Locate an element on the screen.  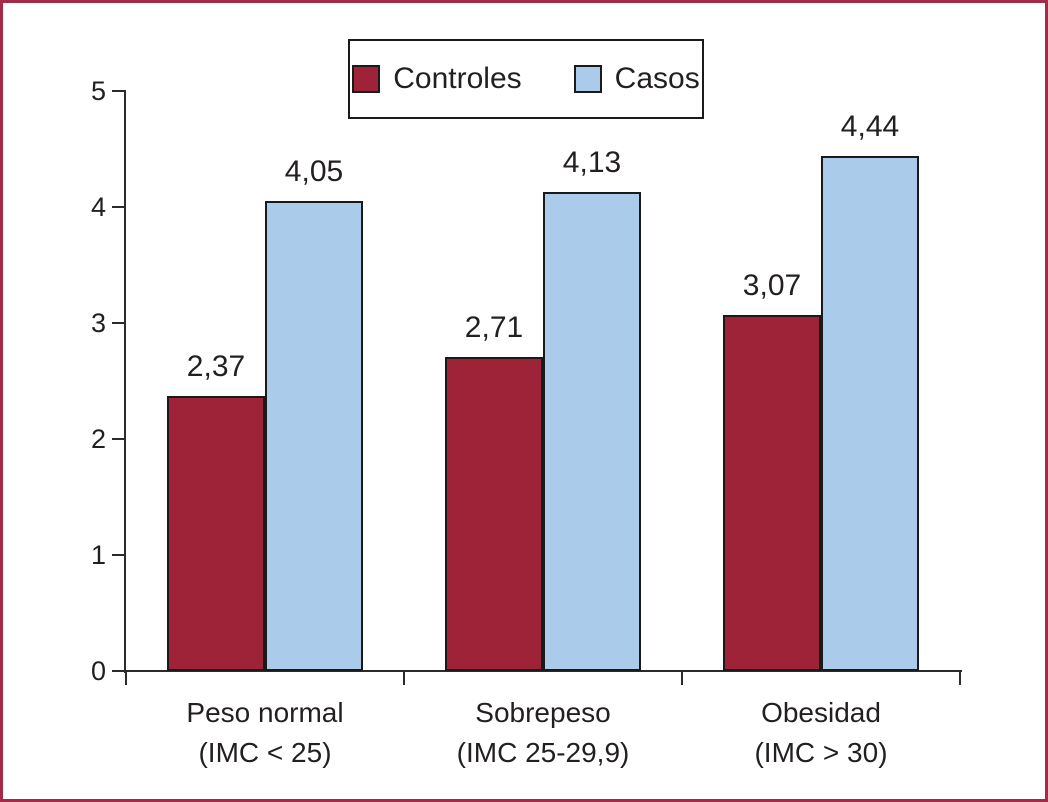
bar-value-label: 3,07 is located at coordinates (772, 285).